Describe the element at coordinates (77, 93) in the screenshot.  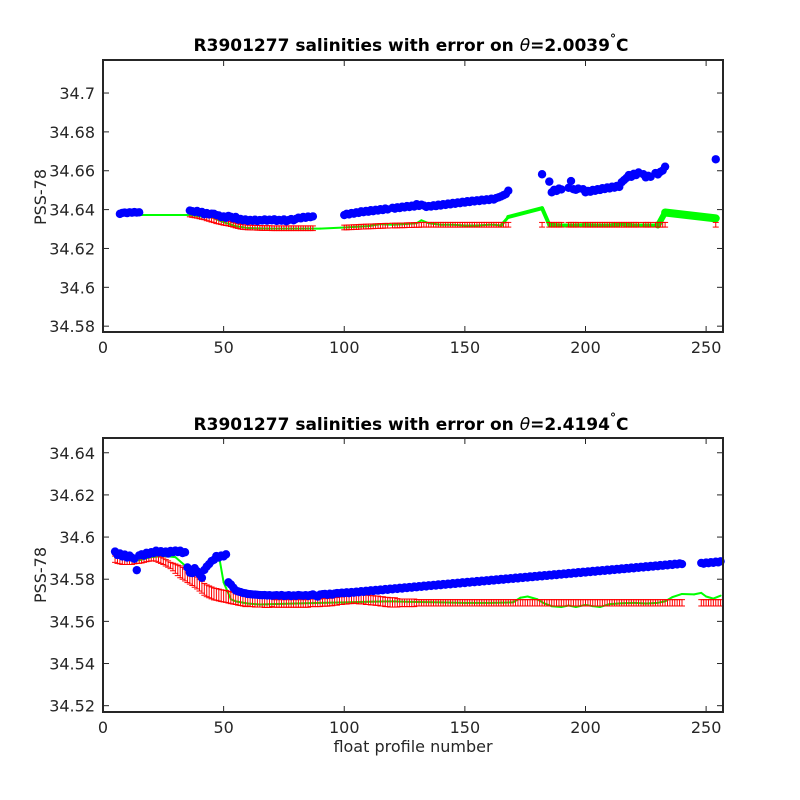
I see `y-tick-label: 34.7` at that location.